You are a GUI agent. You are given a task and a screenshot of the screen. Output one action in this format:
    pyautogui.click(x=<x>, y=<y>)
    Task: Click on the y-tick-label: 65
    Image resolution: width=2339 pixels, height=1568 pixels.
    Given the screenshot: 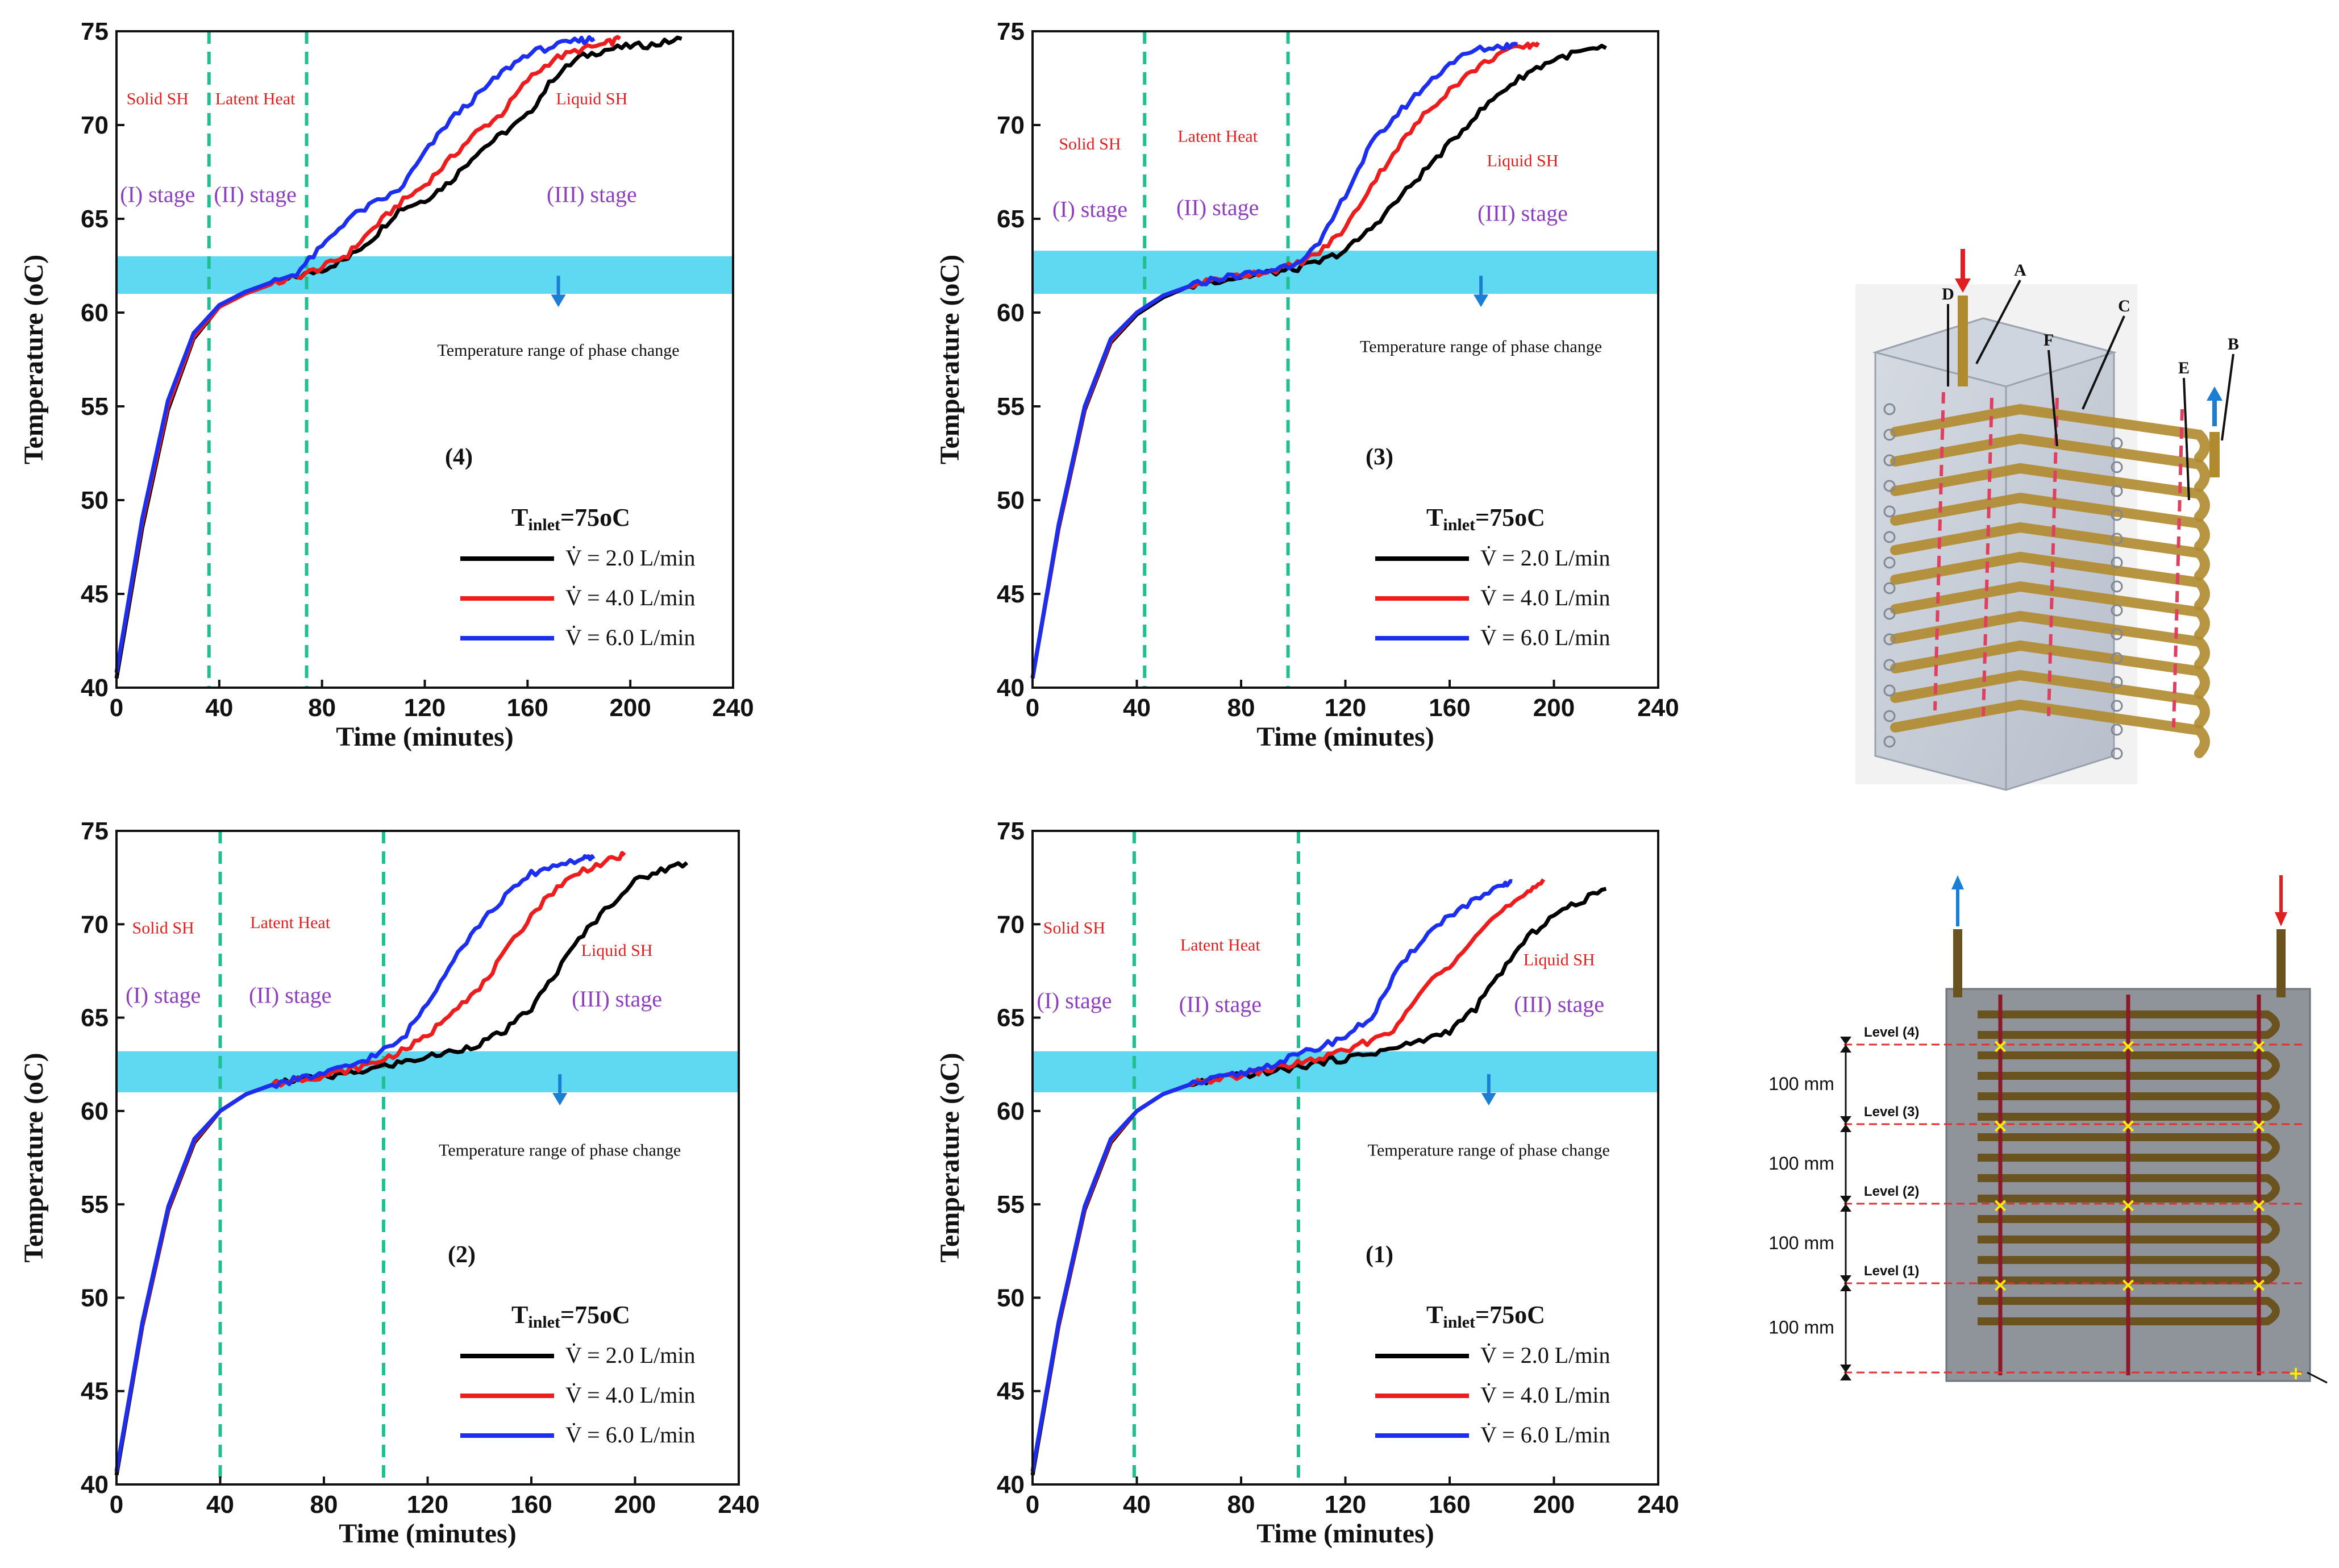 What is the action you would take?
    pyautogui.click(x=95, y=219)
    